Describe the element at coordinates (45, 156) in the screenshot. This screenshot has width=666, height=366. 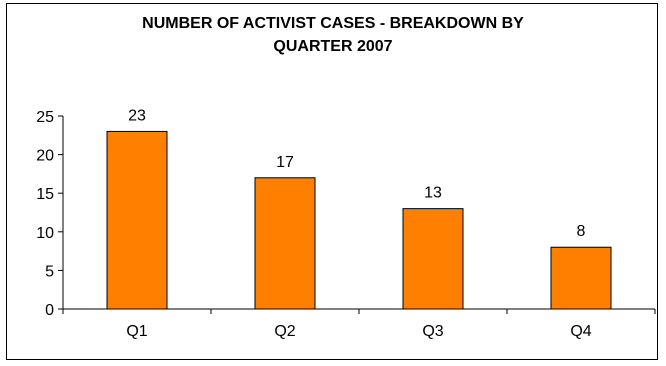
I see `y-tick-label: 20` at that location.